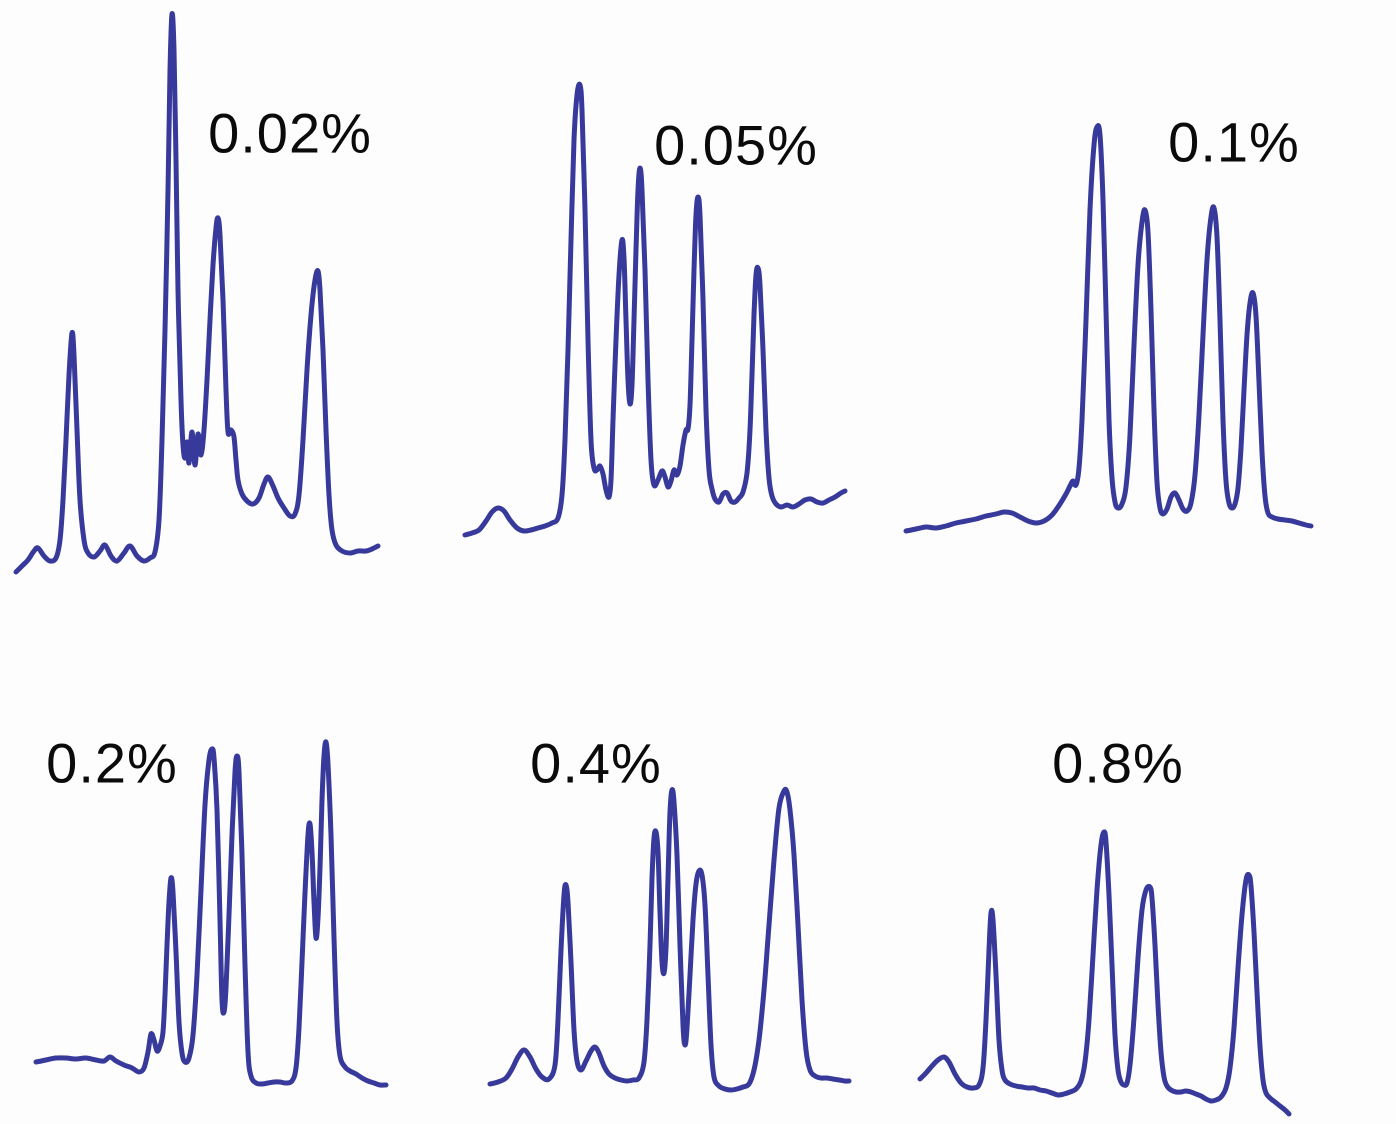 This screenshot has height=1124, width=1396. What do you see at coordinates (596, 763) in the screenshot?
I see `concentration-label-0-4pct: 0.4%` at bounding box center [596, 763].